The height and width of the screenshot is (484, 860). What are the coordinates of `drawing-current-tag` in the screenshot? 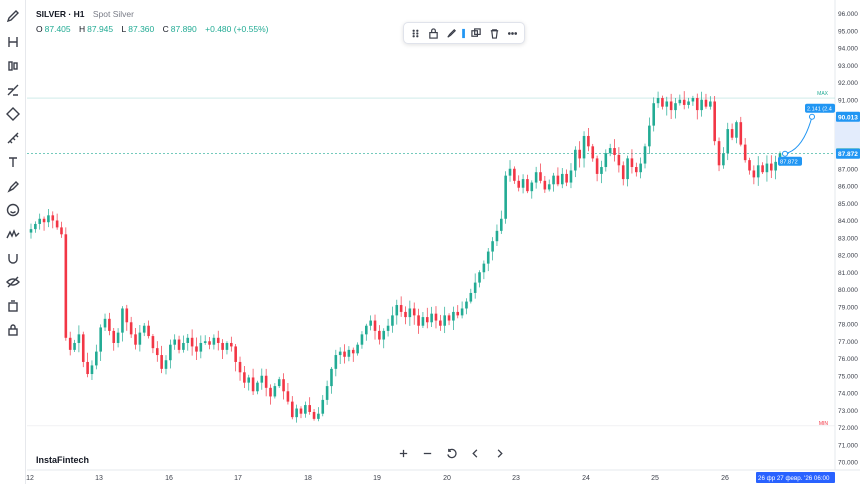 It's located at (790, 161).